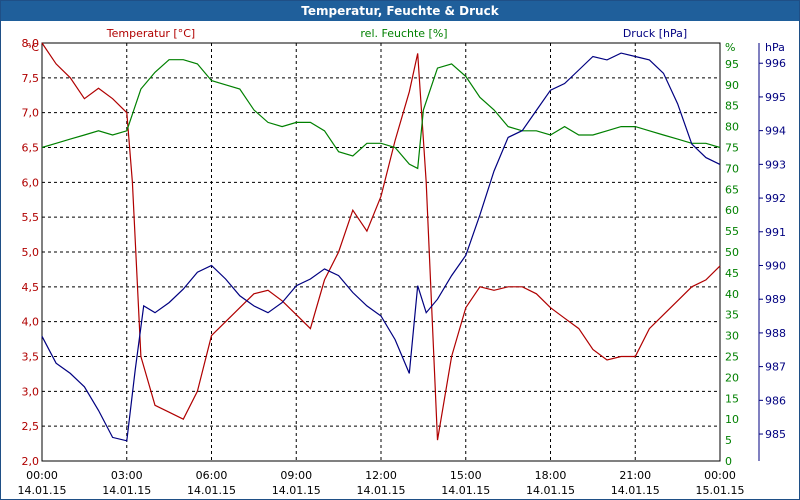  Describe the element at coordinates (466, 475) in the screenshot. I see `x-tick-time: 15:00` at that location.